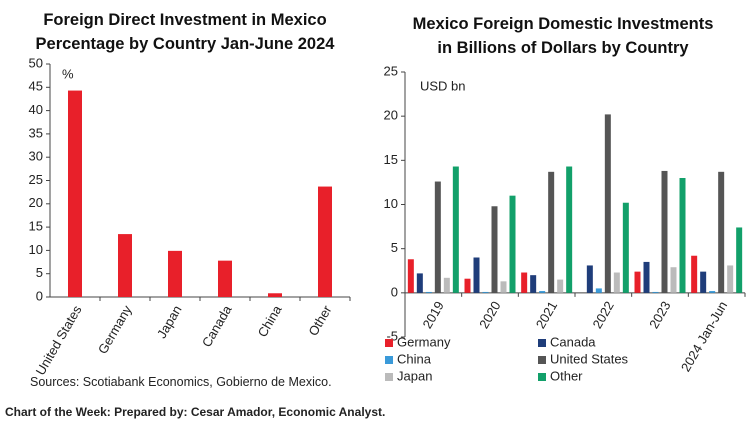  What do you see at coordinates (217, 326) in the screenshot?
I see `x-tick-label: Canada` at bounding box center [217, 326].